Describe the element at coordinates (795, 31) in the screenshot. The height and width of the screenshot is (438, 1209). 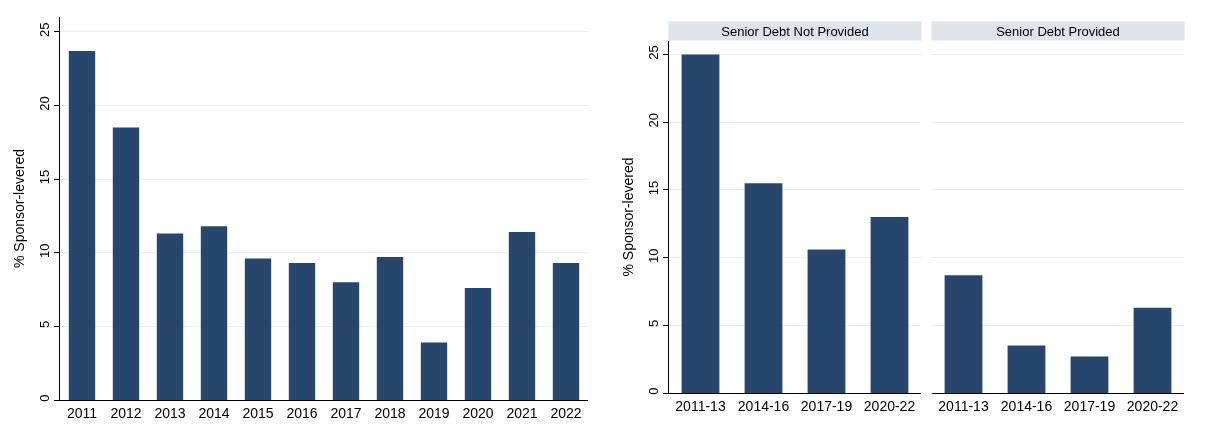
I see `chart-title: Senior Debt Not Provided` at that location.